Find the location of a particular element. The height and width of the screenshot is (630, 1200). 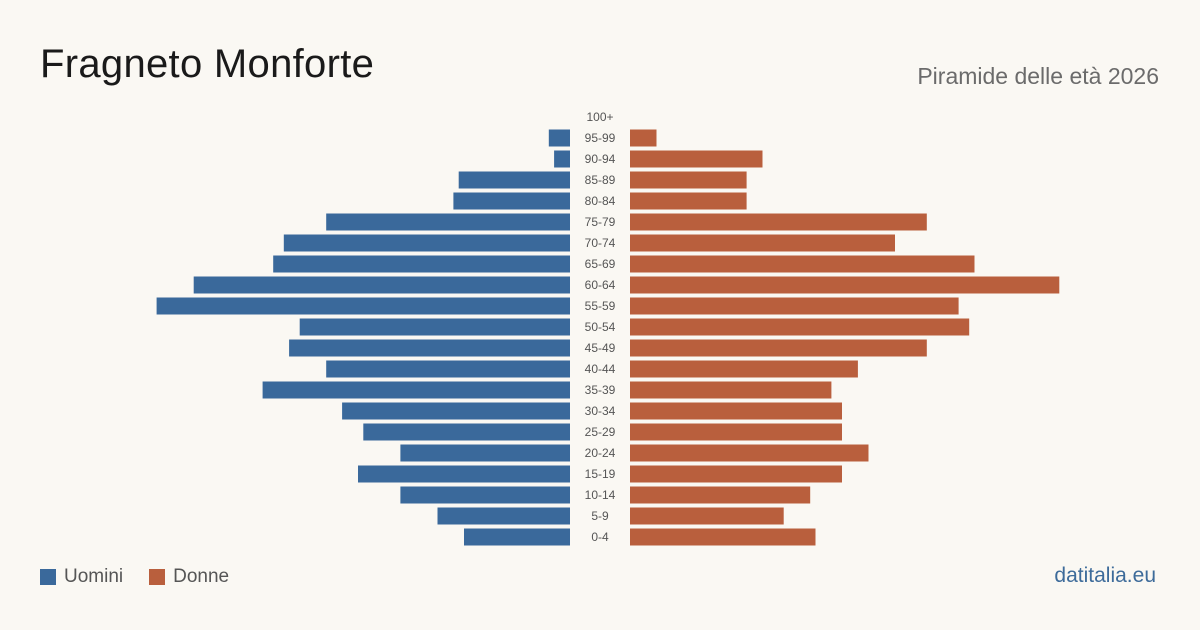

tick-label-15-19: 15-19 is located at coordinates (600, 474).